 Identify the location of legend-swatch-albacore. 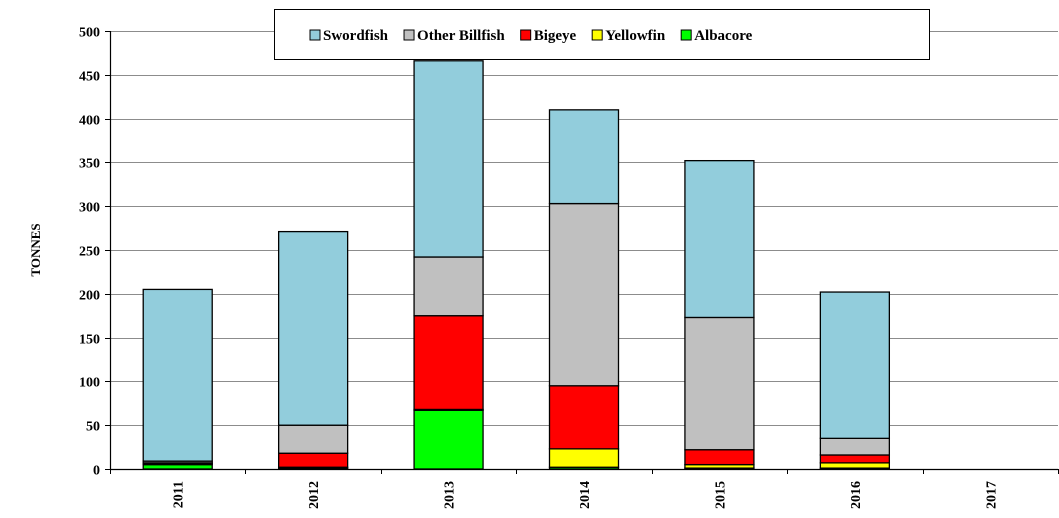
(686, 35).